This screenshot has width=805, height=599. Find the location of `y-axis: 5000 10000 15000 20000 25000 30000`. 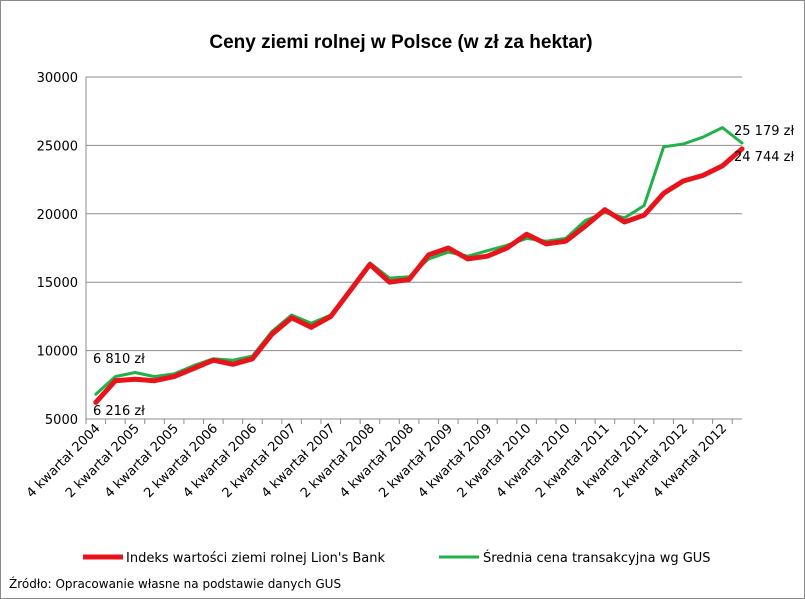

y-axis: 5000 10000 15000 20000 25000 30000 is located at coordinates (62, 249).